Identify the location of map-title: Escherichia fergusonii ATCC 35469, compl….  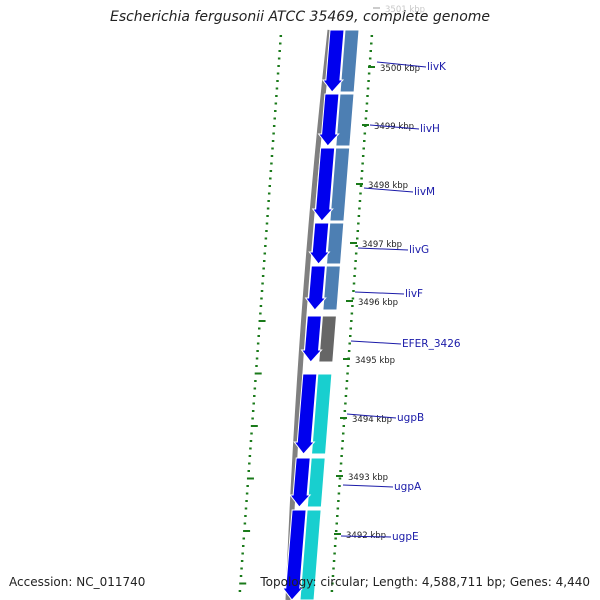
(300, 17).